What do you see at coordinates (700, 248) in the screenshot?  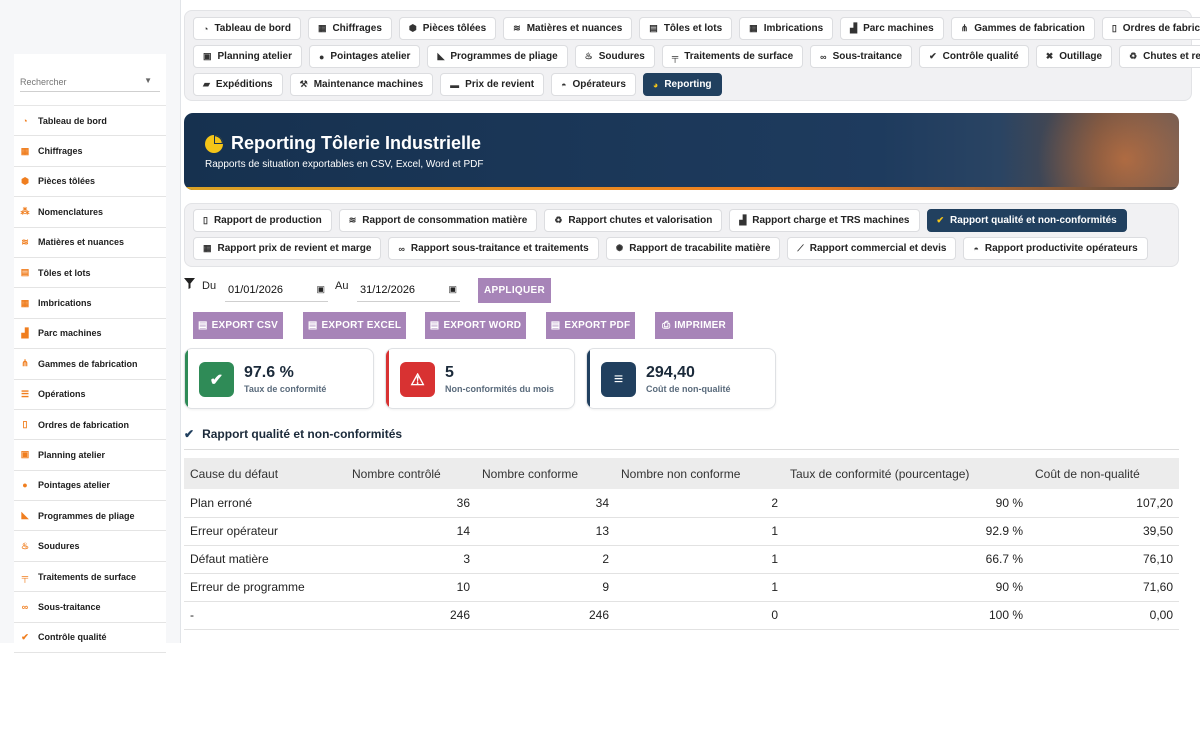 I see `report-tab-label: Rapport de tracabilite matière` at bounding box center [700, 248].